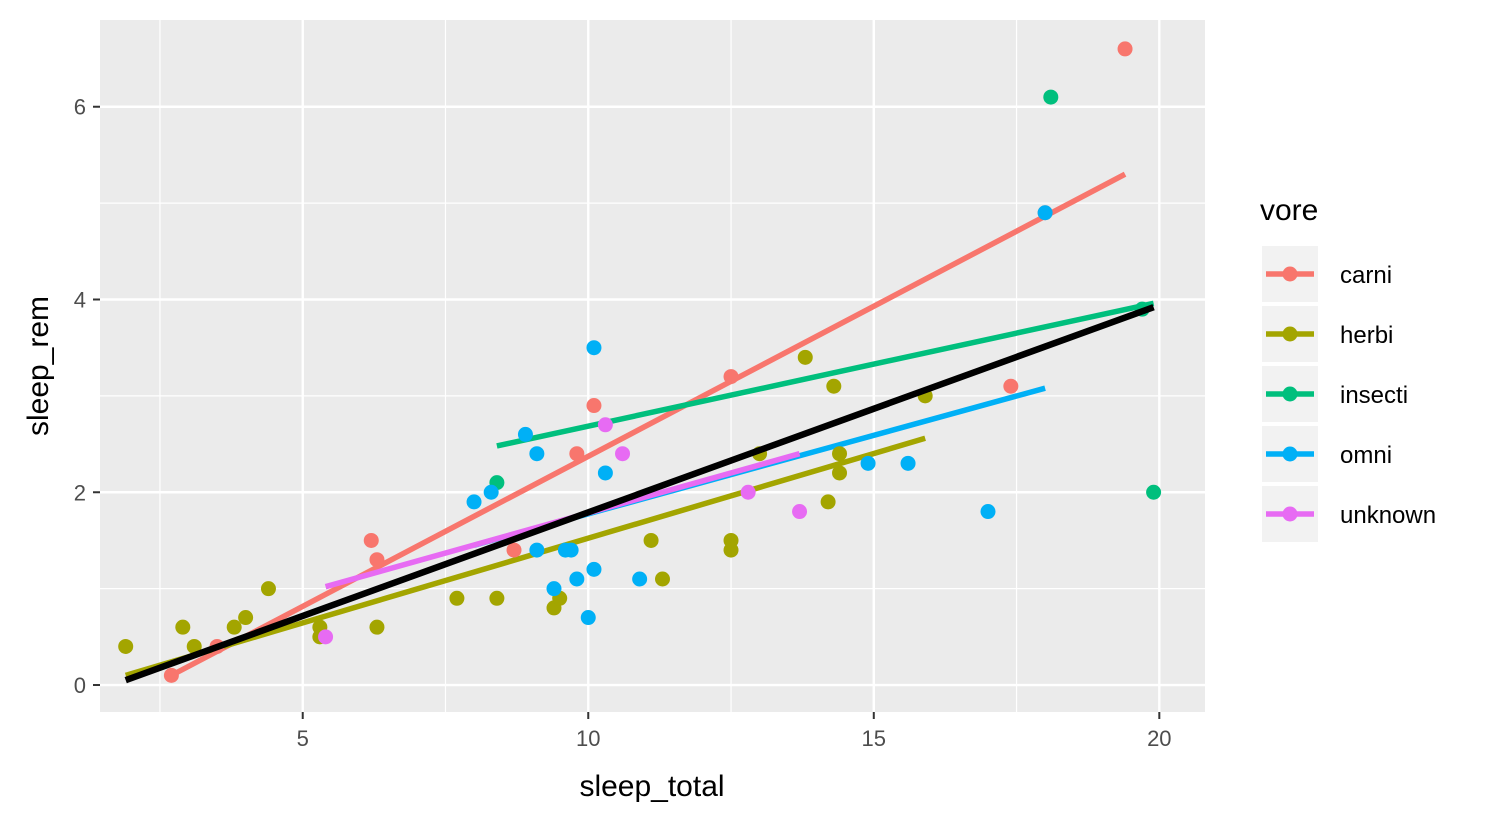 This screenshot has height=825, width=1500. What do you see at coordinates (588, 738) in the screenshot?
I see `x-tick-label: 10` at bounding box center [588, 738].